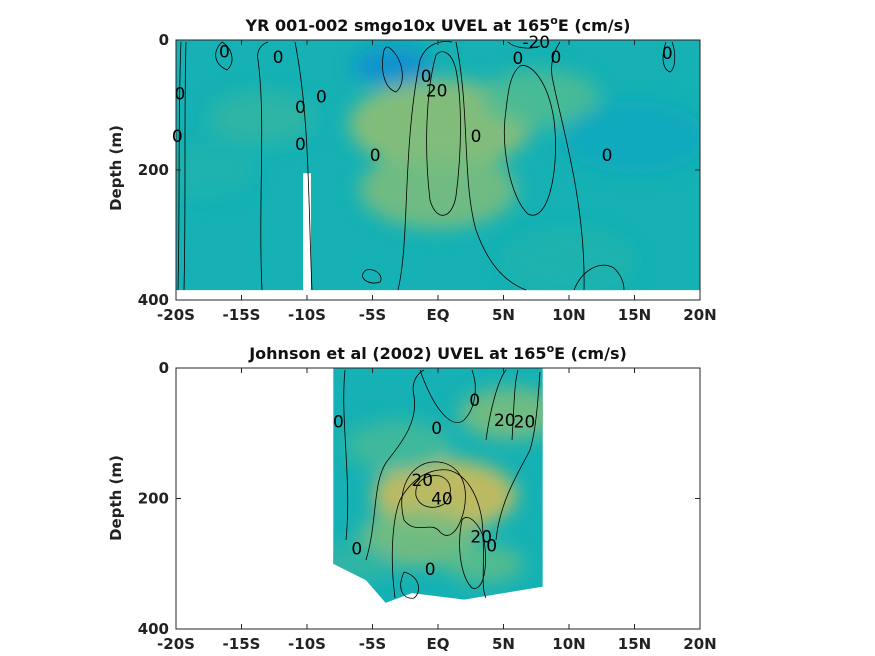  I want to click on contour-label: 40, so click(442, 500).